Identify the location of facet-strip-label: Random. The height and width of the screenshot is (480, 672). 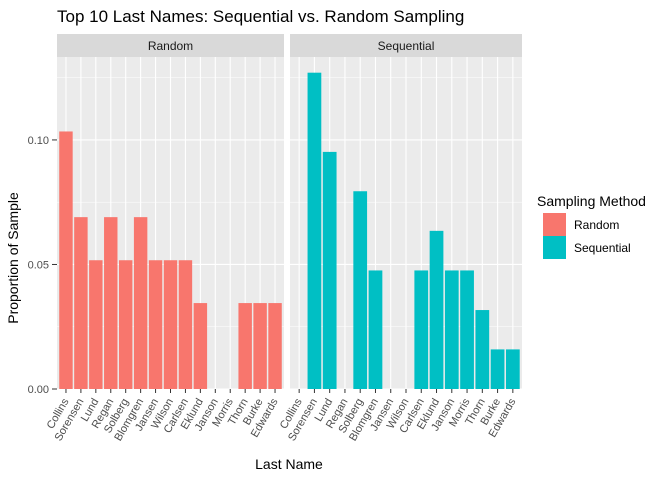
(170, 46).